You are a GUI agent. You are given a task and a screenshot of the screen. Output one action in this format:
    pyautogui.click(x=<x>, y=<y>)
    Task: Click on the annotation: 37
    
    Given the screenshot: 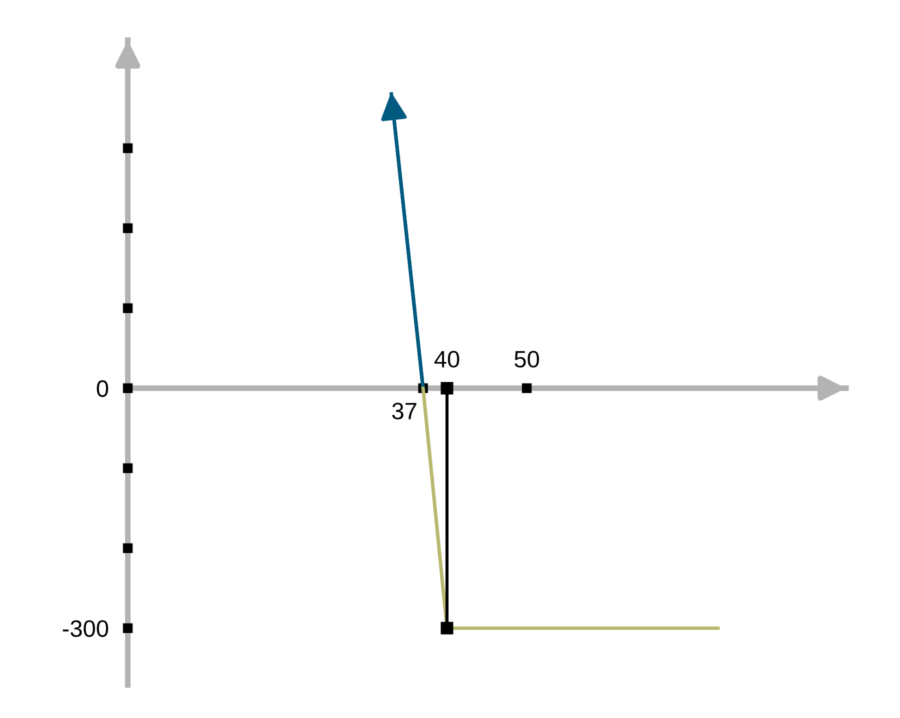 What is the action you would take?
    pyautogui.click(x=404, y=411)
    